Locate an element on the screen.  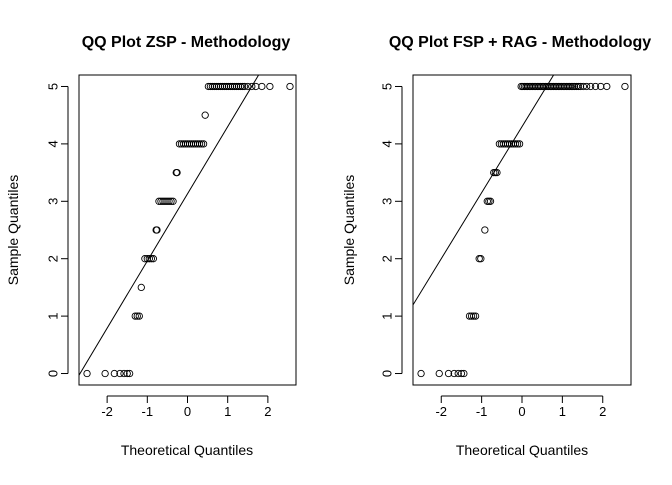
chart-title: QQ Plot FSP + RAG - Methodology is located at coordinates (520, 42).